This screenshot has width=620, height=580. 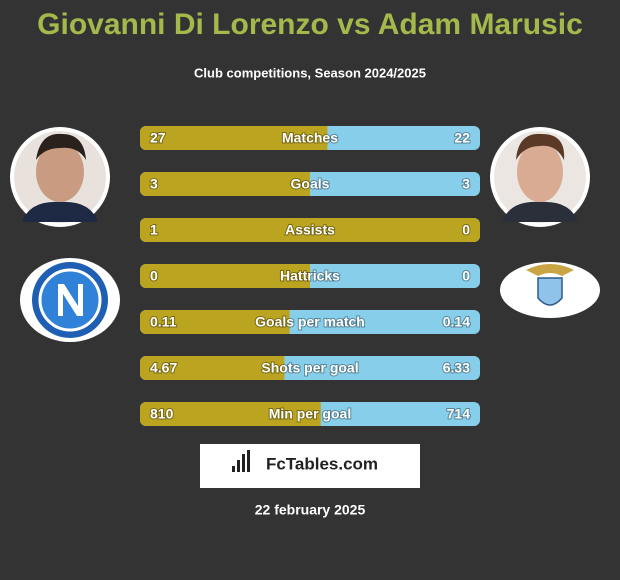 I want to click on stat-label: Shots per goal, so click(x=309, y=368).